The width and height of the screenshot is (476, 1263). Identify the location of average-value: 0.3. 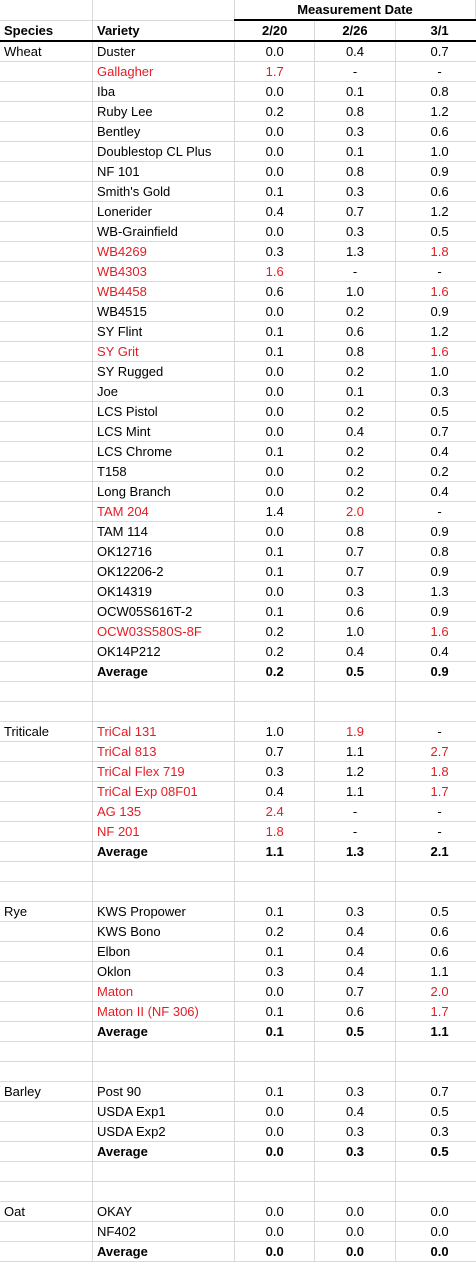
(355, 1151).